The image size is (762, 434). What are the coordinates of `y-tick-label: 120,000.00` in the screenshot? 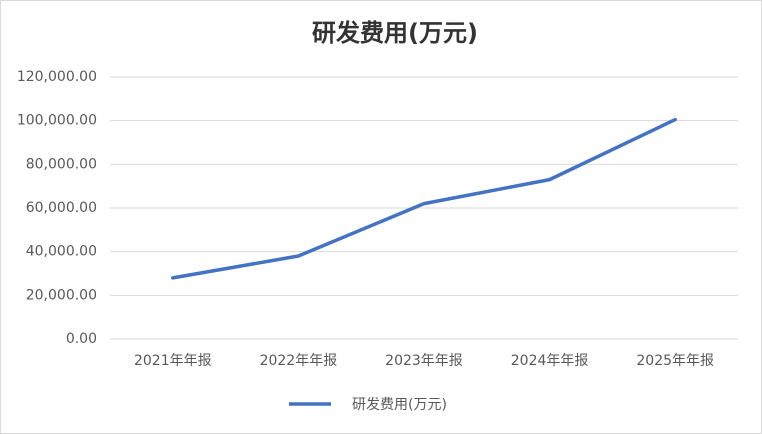 It's located at (57, 77).